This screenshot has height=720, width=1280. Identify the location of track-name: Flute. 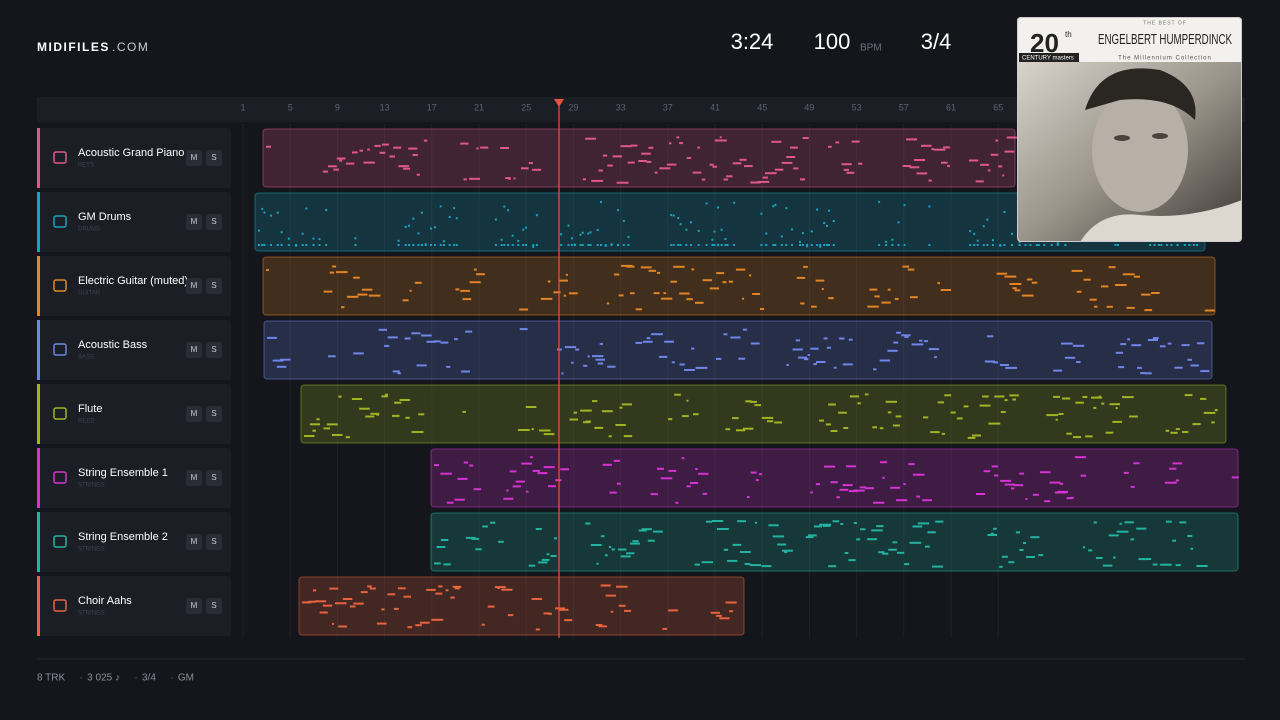
(90, 409).